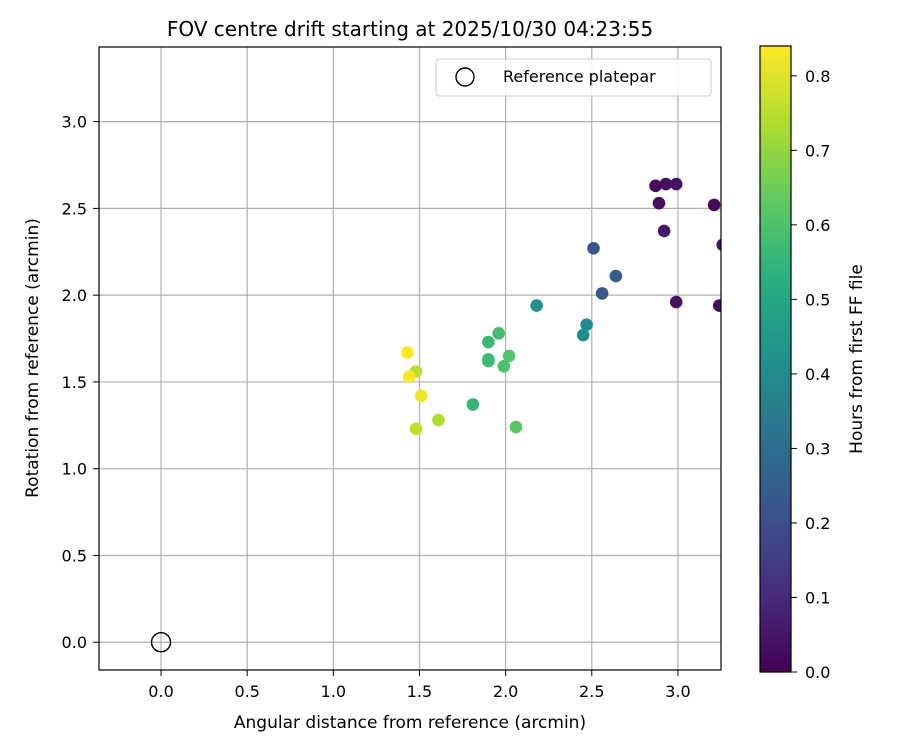  I want to click on y-tick-label: 1.0, so click(74, 469).